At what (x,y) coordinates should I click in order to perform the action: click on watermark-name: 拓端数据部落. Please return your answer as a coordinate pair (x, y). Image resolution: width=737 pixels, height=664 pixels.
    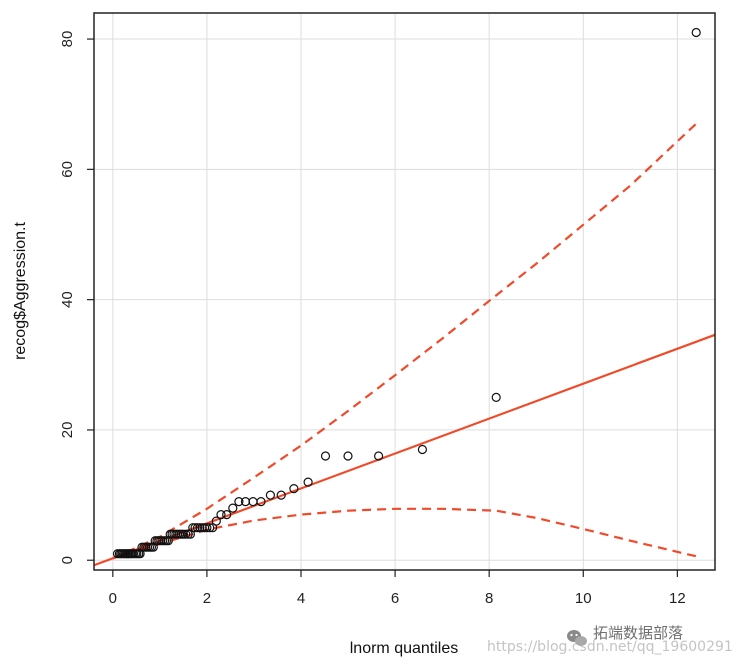
    Looking at the image, I should click on (638, 633).